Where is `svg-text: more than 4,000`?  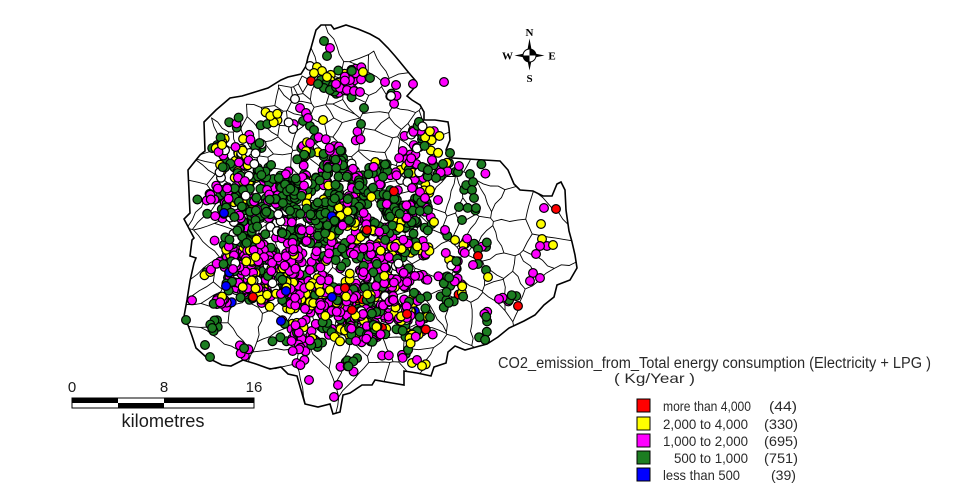 svg-text: more than 4,000 is located at coordinates (707, 406).